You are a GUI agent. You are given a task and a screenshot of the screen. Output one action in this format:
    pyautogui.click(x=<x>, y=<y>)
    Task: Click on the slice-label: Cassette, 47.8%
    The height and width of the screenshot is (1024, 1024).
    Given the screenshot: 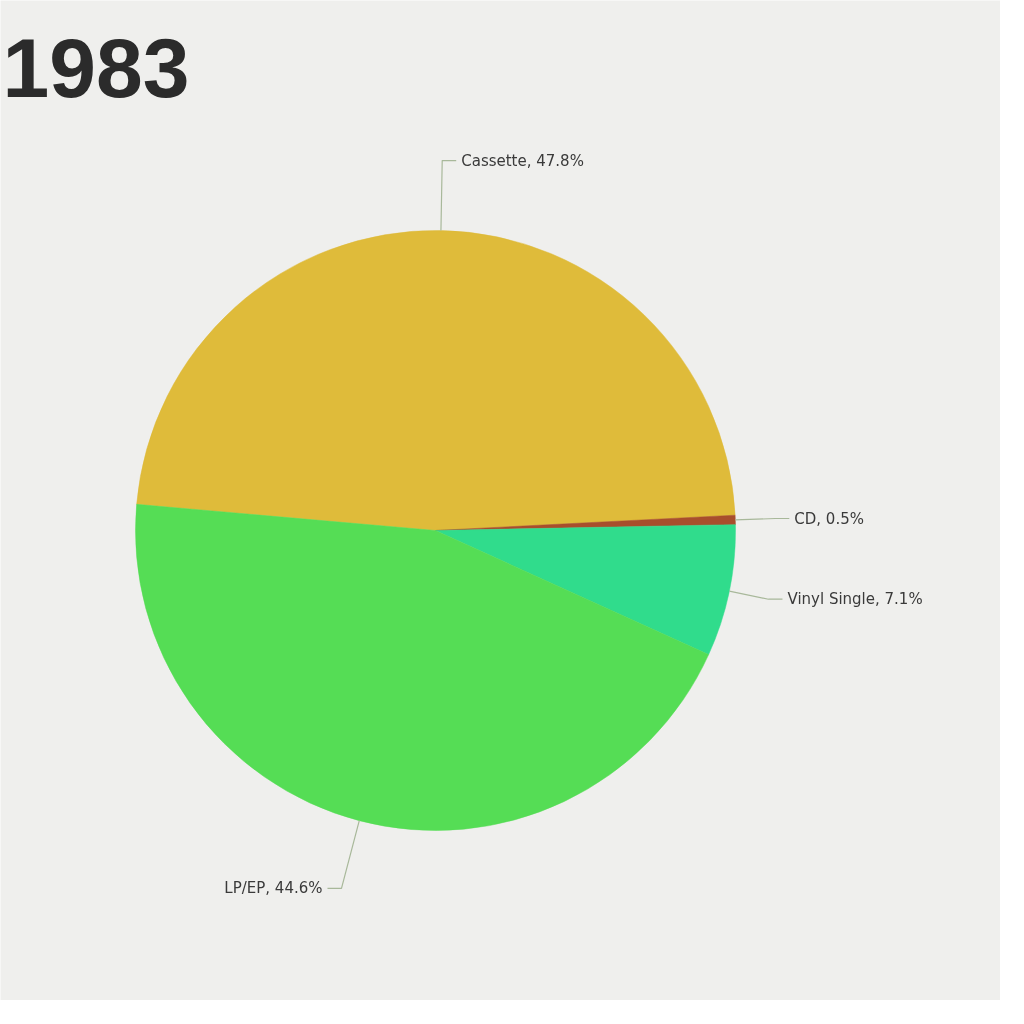 What is the action you would take?
    pyautogui.click(x=522, y=160)
    